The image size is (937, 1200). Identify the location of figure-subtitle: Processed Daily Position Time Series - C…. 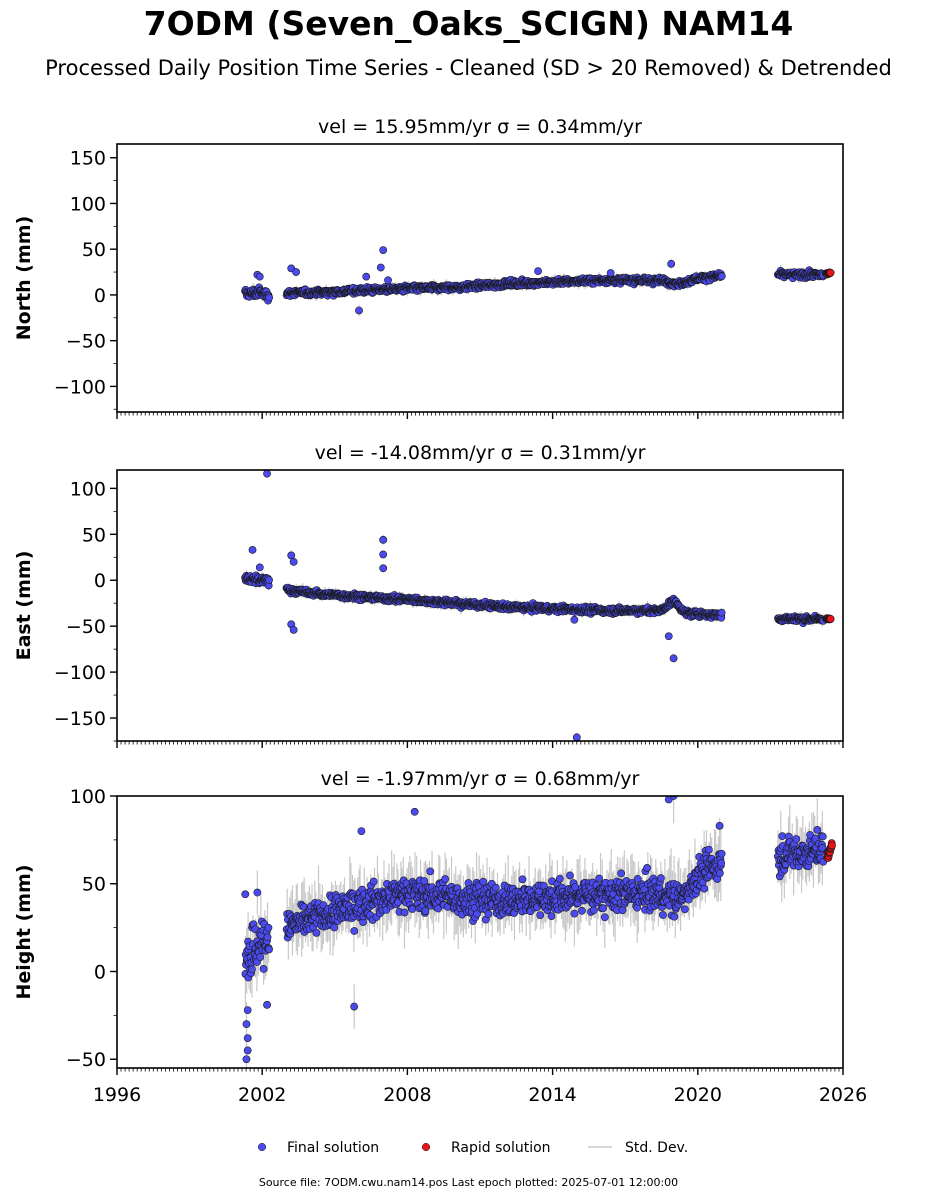
(468, 68).